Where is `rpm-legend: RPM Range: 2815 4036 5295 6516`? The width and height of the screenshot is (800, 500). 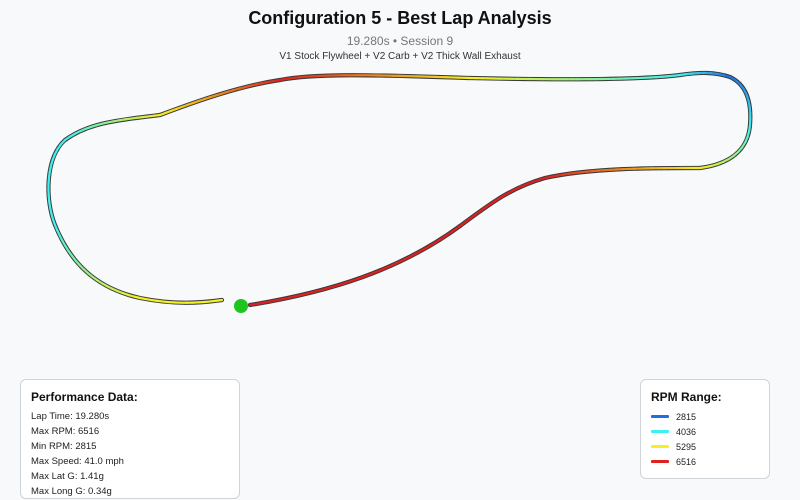 rpm-legend: RPM Range: 2815 4036 5295 6516 is located at coordinates (705, 429).